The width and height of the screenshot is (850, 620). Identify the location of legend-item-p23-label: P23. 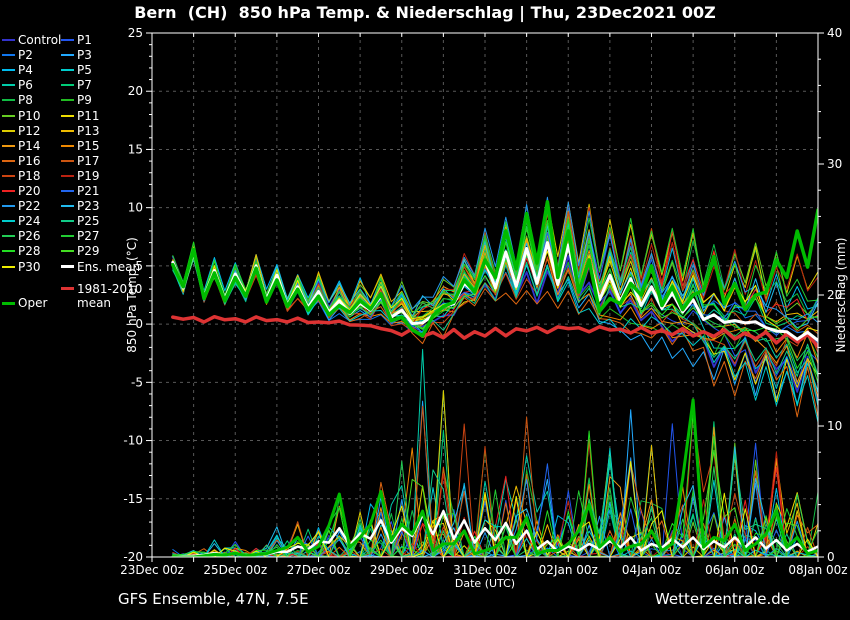
(88, 206).